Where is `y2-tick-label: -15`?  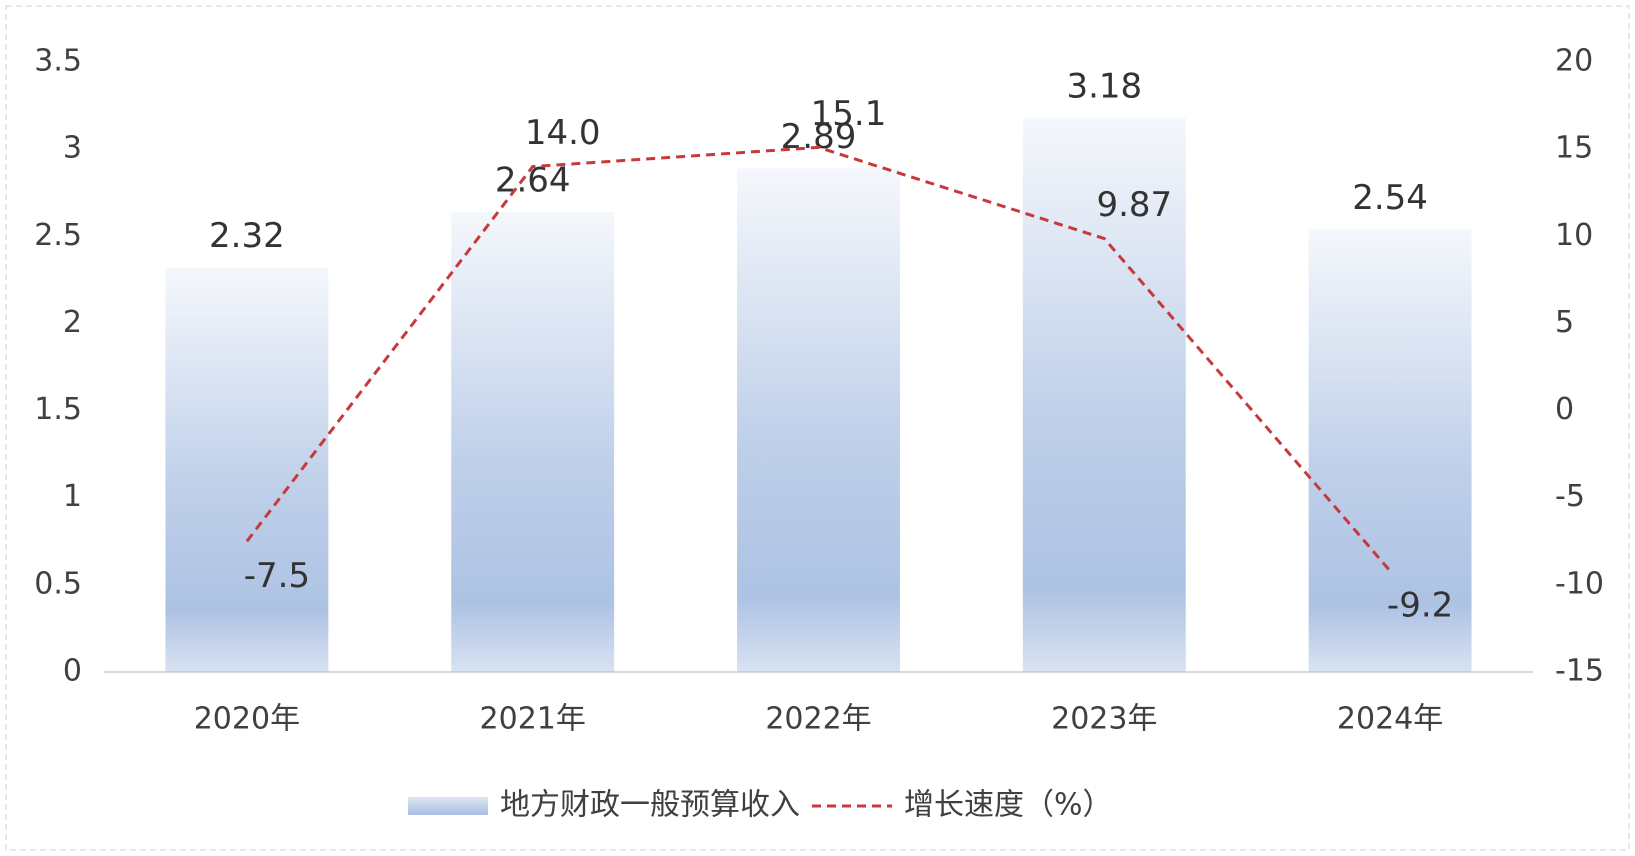 y2-tick-label: -15 is located at coordinates (1579, 671).